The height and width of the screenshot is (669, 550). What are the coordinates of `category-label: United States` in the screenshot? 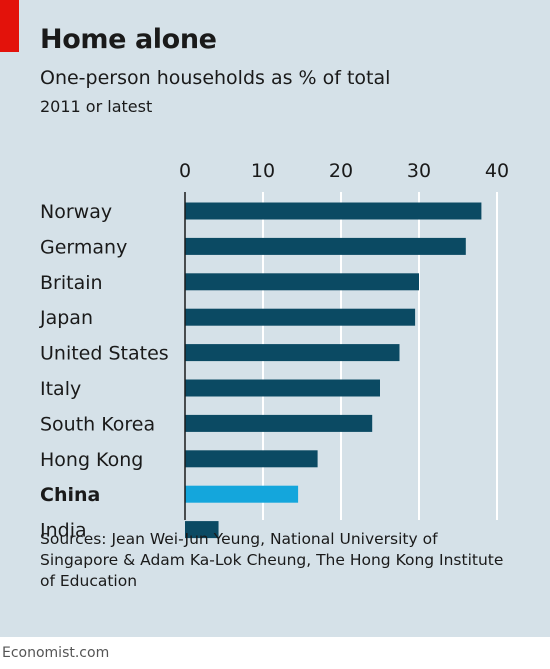 It's located at (104, 354).